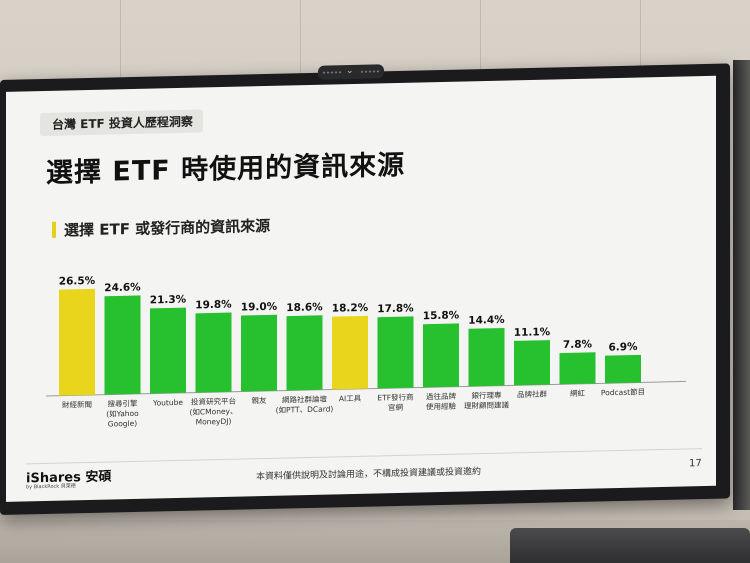  Describe the element at coordinates (168, 300) in the screenshot. I see `bar-value-label: 21.3%` at that location.